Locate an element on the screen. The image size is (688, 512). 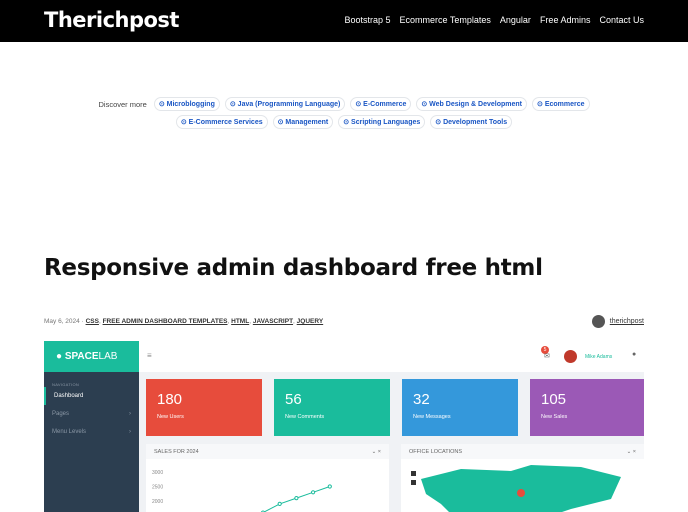
discover-chip: ⊙ Management is located at coordinates (303, 122).